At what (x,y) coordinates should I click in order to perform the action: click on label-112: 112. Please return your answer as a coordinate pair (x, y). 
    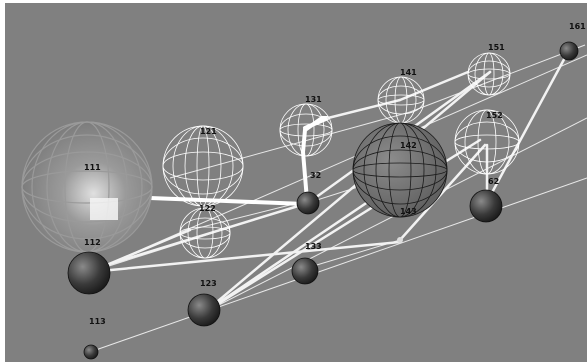
    Looking at the image, I should click on (92, 242).